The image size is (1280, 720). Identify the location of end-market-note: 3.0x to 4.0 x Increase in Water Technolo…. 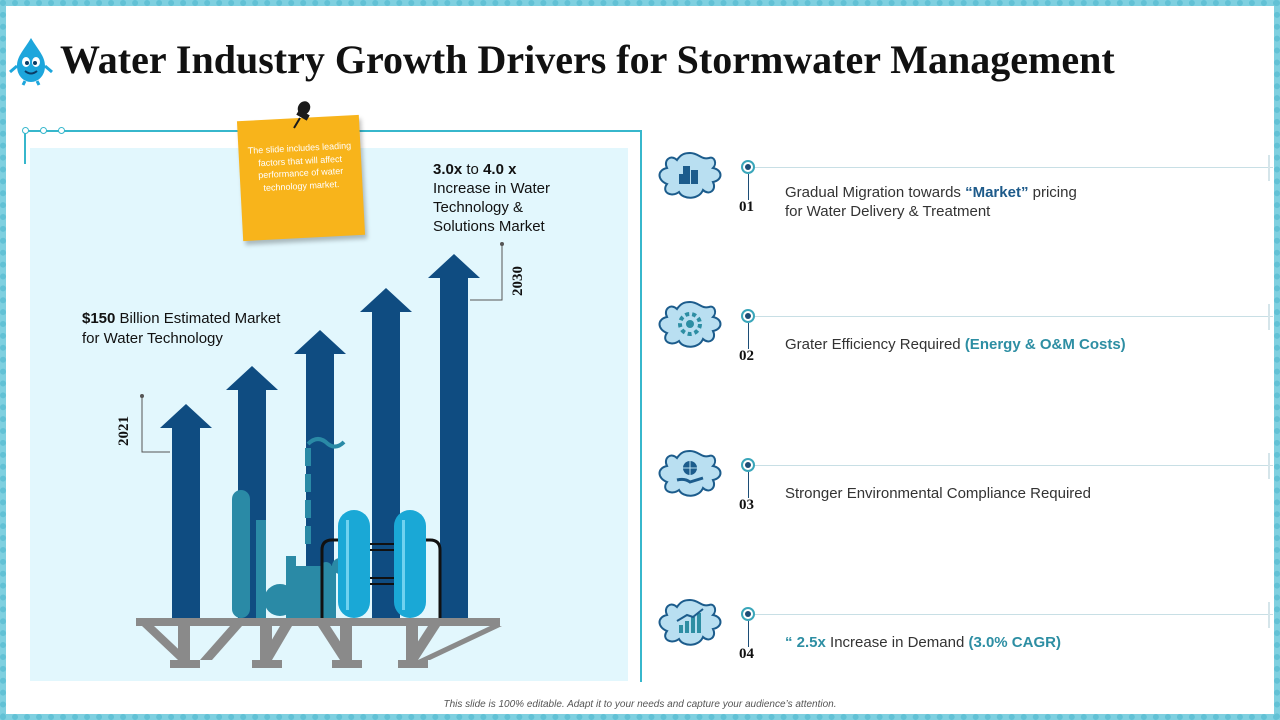
(533, 198).